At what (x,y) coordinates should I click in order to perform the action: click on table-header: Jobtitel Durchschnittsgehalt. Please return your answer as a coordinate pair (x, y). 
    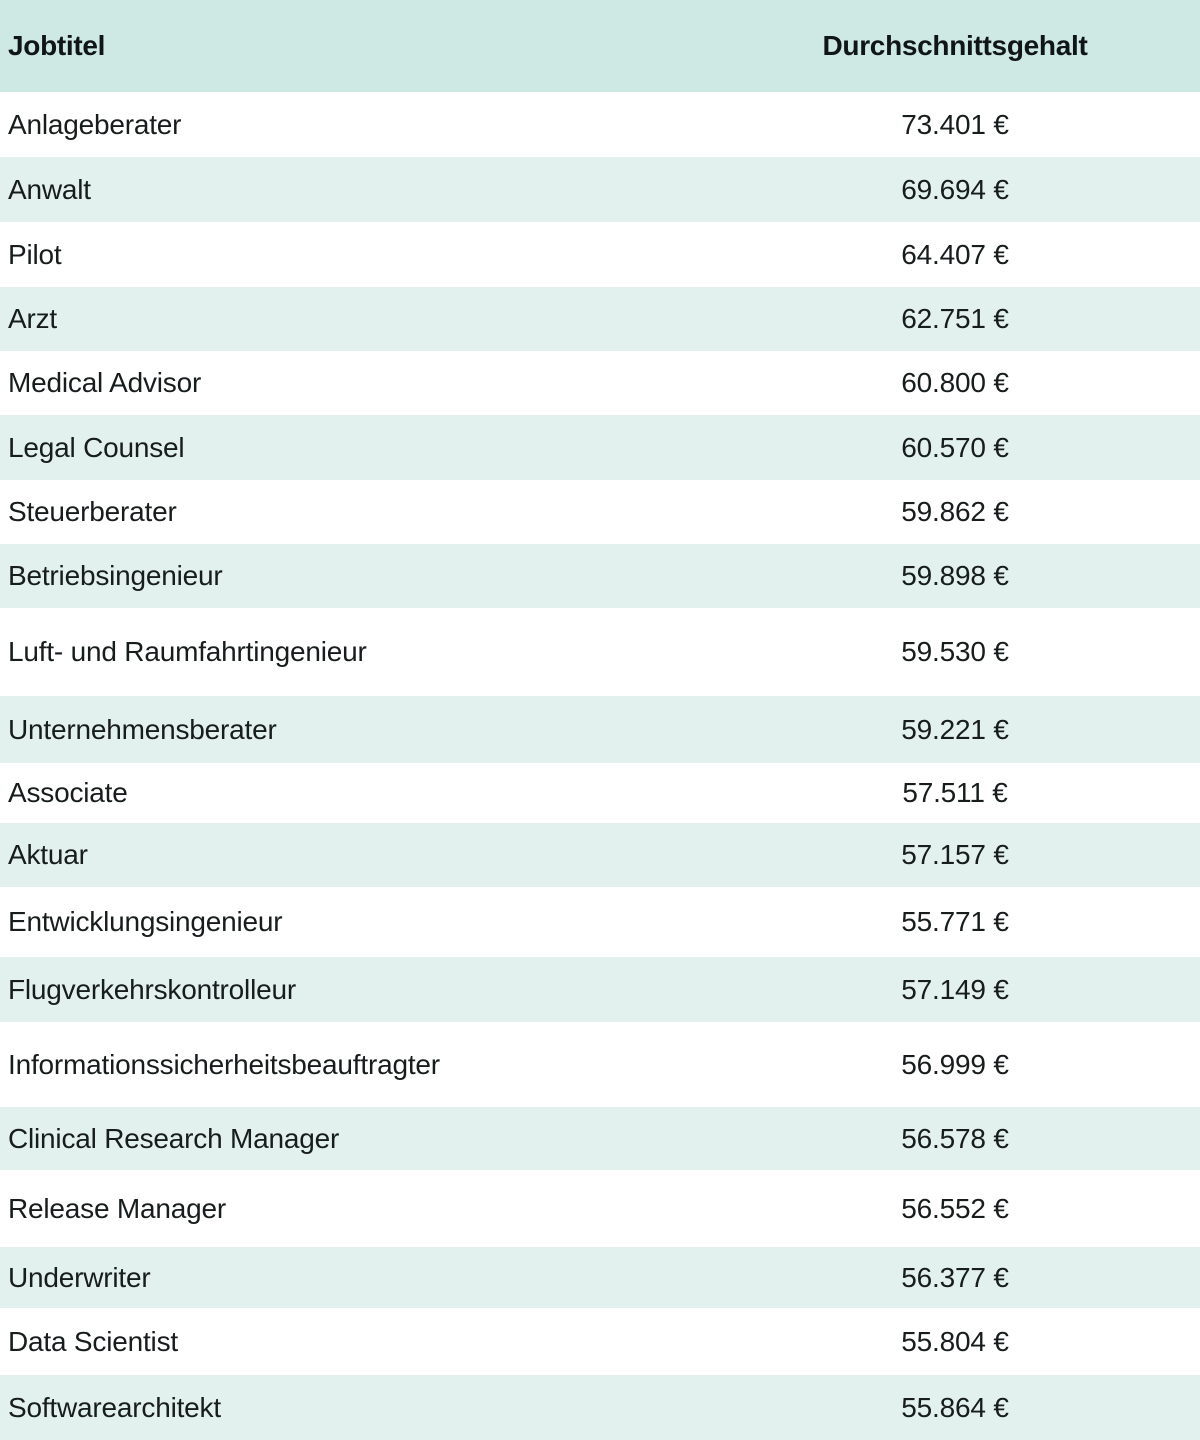
    Looking at the image, I should click on (600, 46).